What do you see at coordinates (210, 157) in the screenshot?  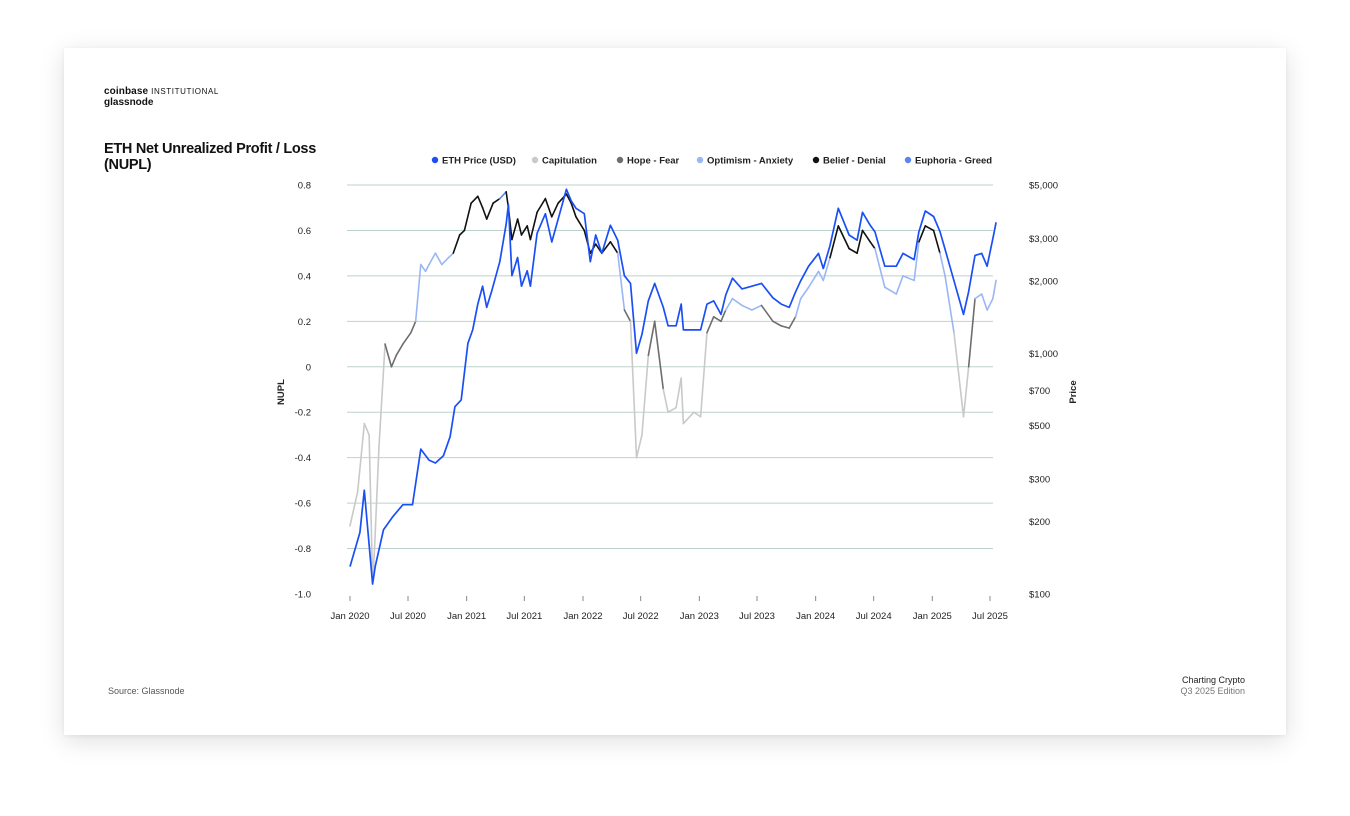 I see `chart-title: ETH Net Unrealized Profit / Loss (NUPL)` at bounding box center [210, 157].